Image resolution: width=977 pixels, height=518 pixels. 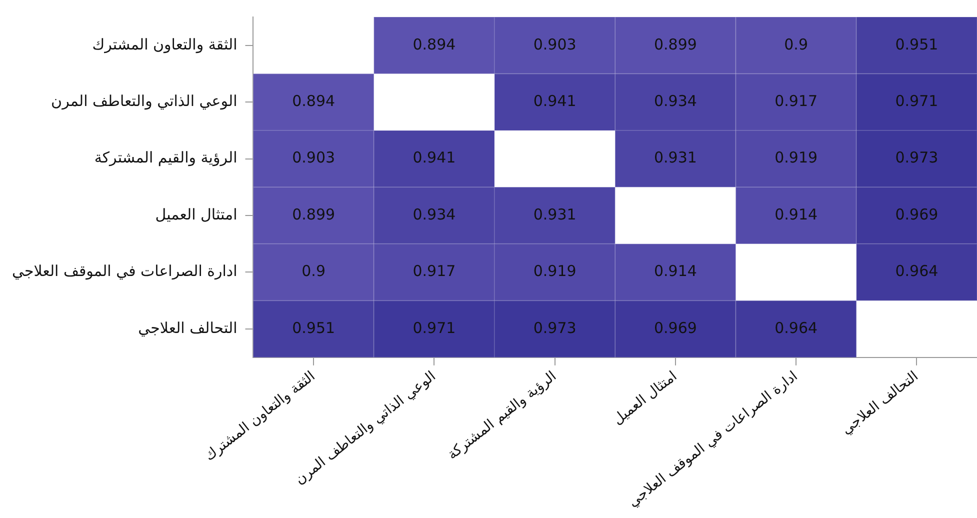 What do you see at coordinates (165, 44) in the screenshot?
I see `y-tick-label: الثقة والتعاون المشترك` at bounding box center [165, 44].